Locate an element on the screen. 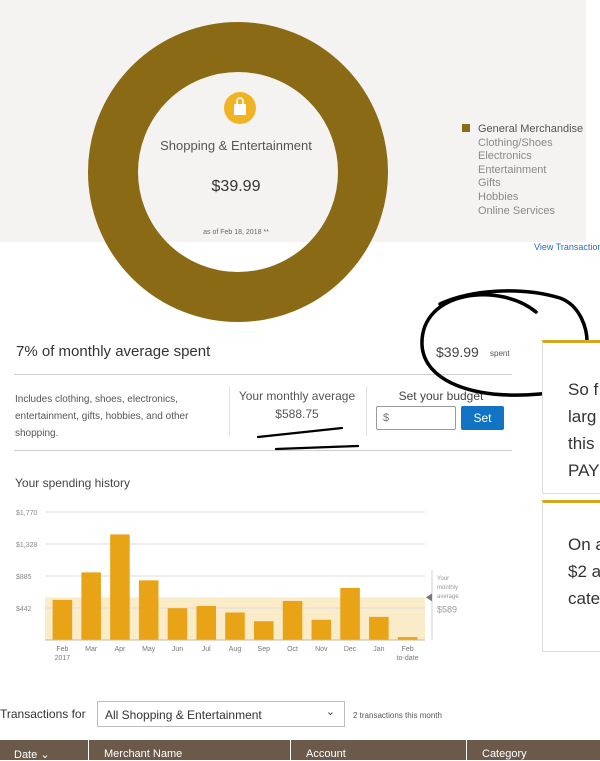 This screenshot has width=600, height=761. x-tick-label-part: Mar is located at coordinates (91, 649).